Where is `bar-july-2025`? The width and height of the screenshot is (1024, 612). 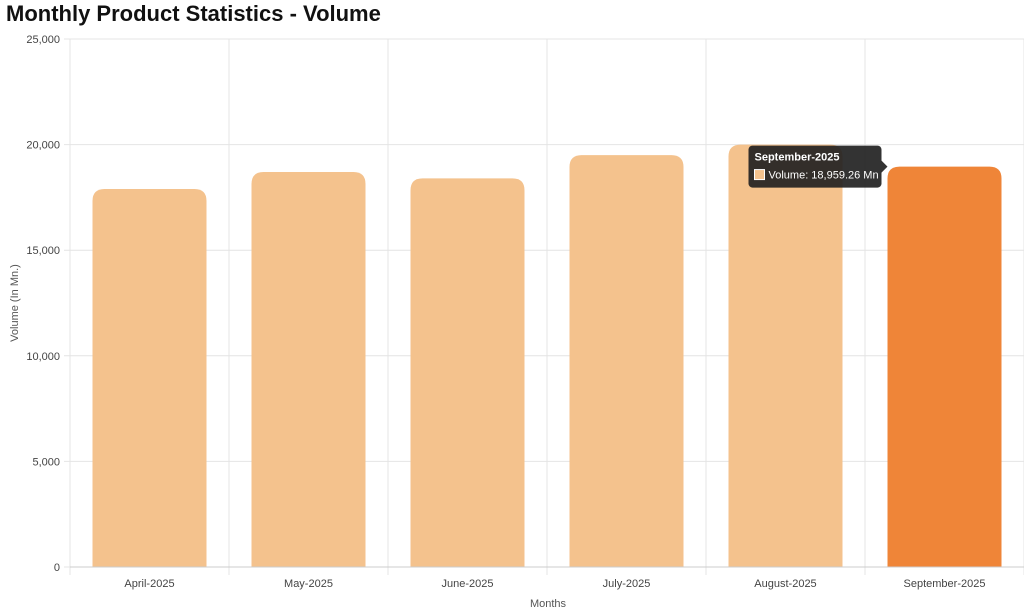 bar-july-2025 is located at coordinates (626, 361).